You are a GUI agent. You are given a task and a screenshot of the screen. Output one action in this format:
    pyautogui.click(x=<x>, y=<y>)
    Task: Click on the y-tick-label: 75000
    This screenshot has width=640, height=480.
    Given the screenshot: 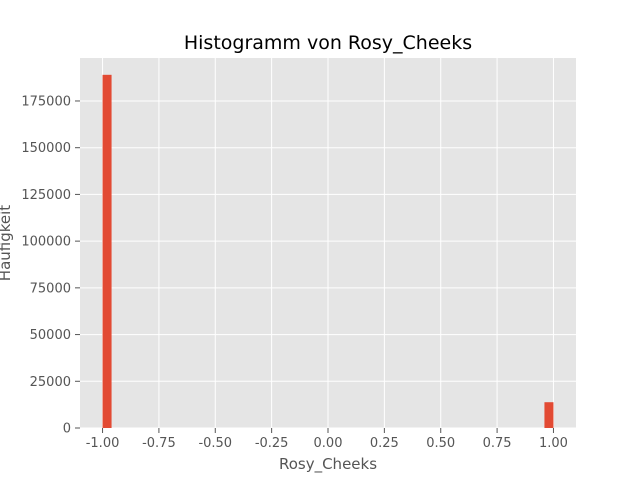 What is the action you would take?
    pyautogui.click(x=50, y=288)
    